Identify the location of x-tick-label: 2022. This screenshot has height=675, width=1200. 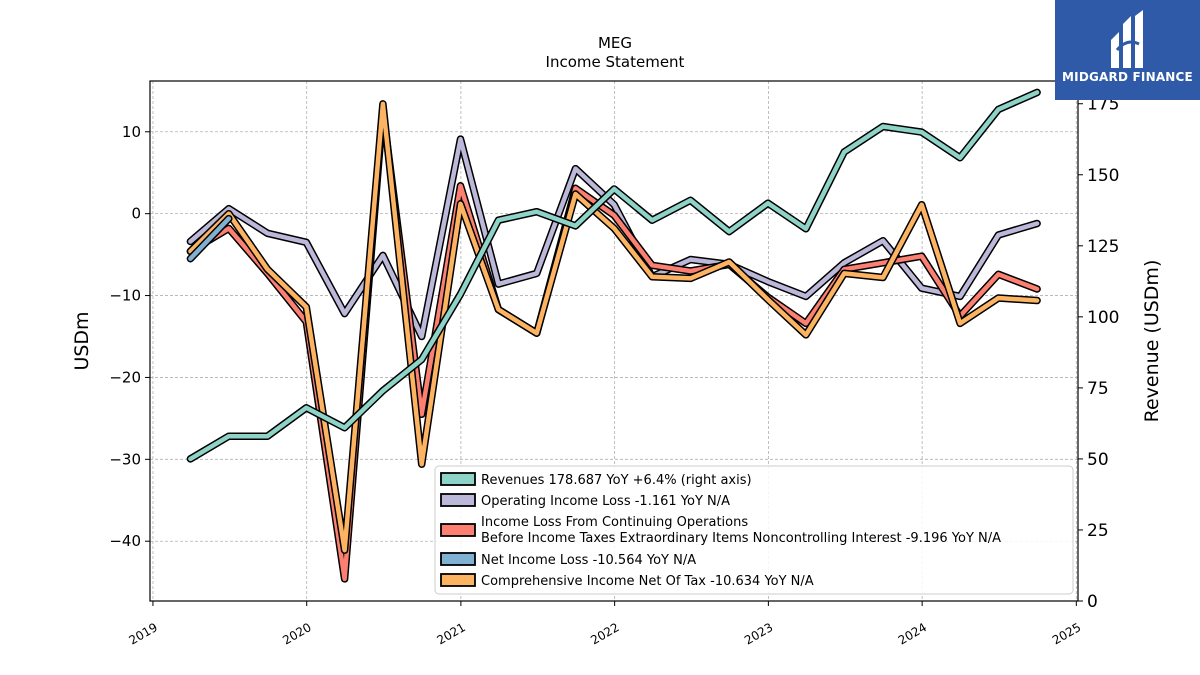
(604, 633).